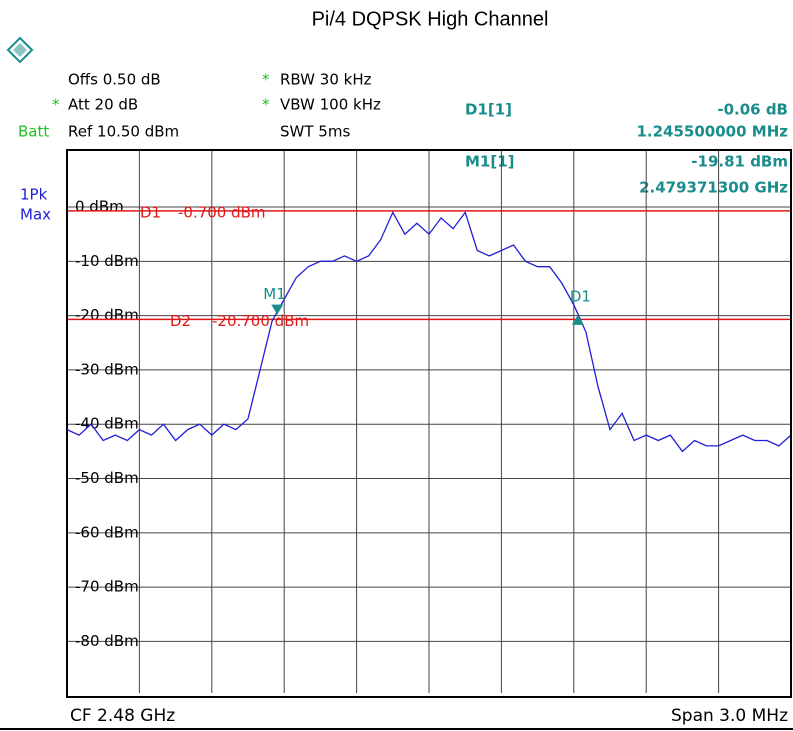  I want to click on y-tick-label: -30 dBm, so click(107, 369).